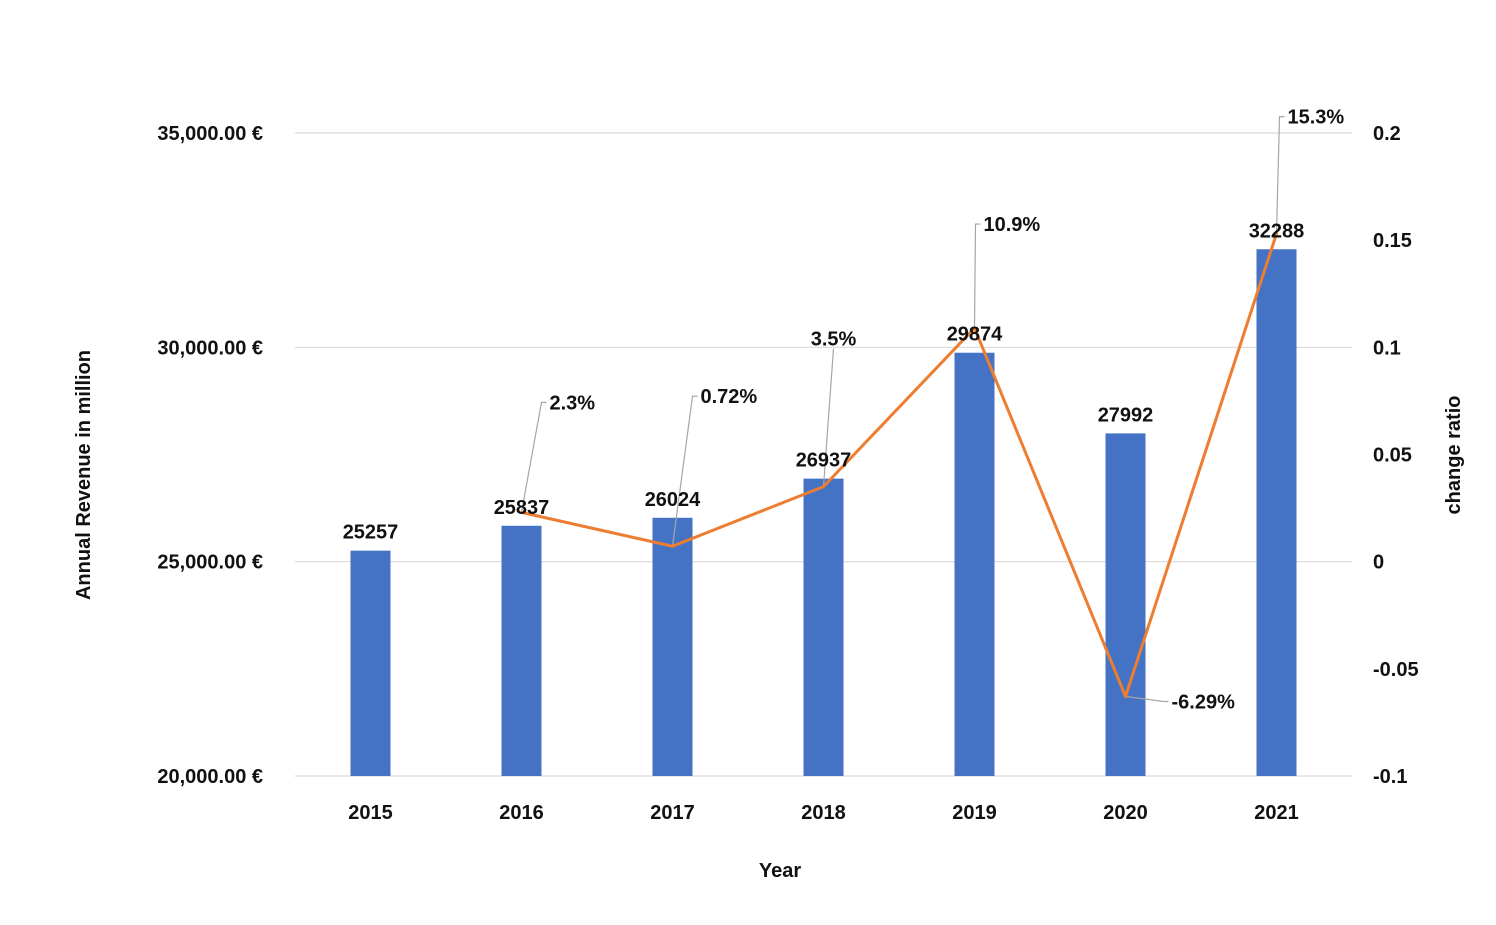 This screenshot has height=925, width=1496. What do you see at coordinates (1126, 415) in the screenshot?
I see `bar-value-label: 27992` at bounding box center [1126, 415].